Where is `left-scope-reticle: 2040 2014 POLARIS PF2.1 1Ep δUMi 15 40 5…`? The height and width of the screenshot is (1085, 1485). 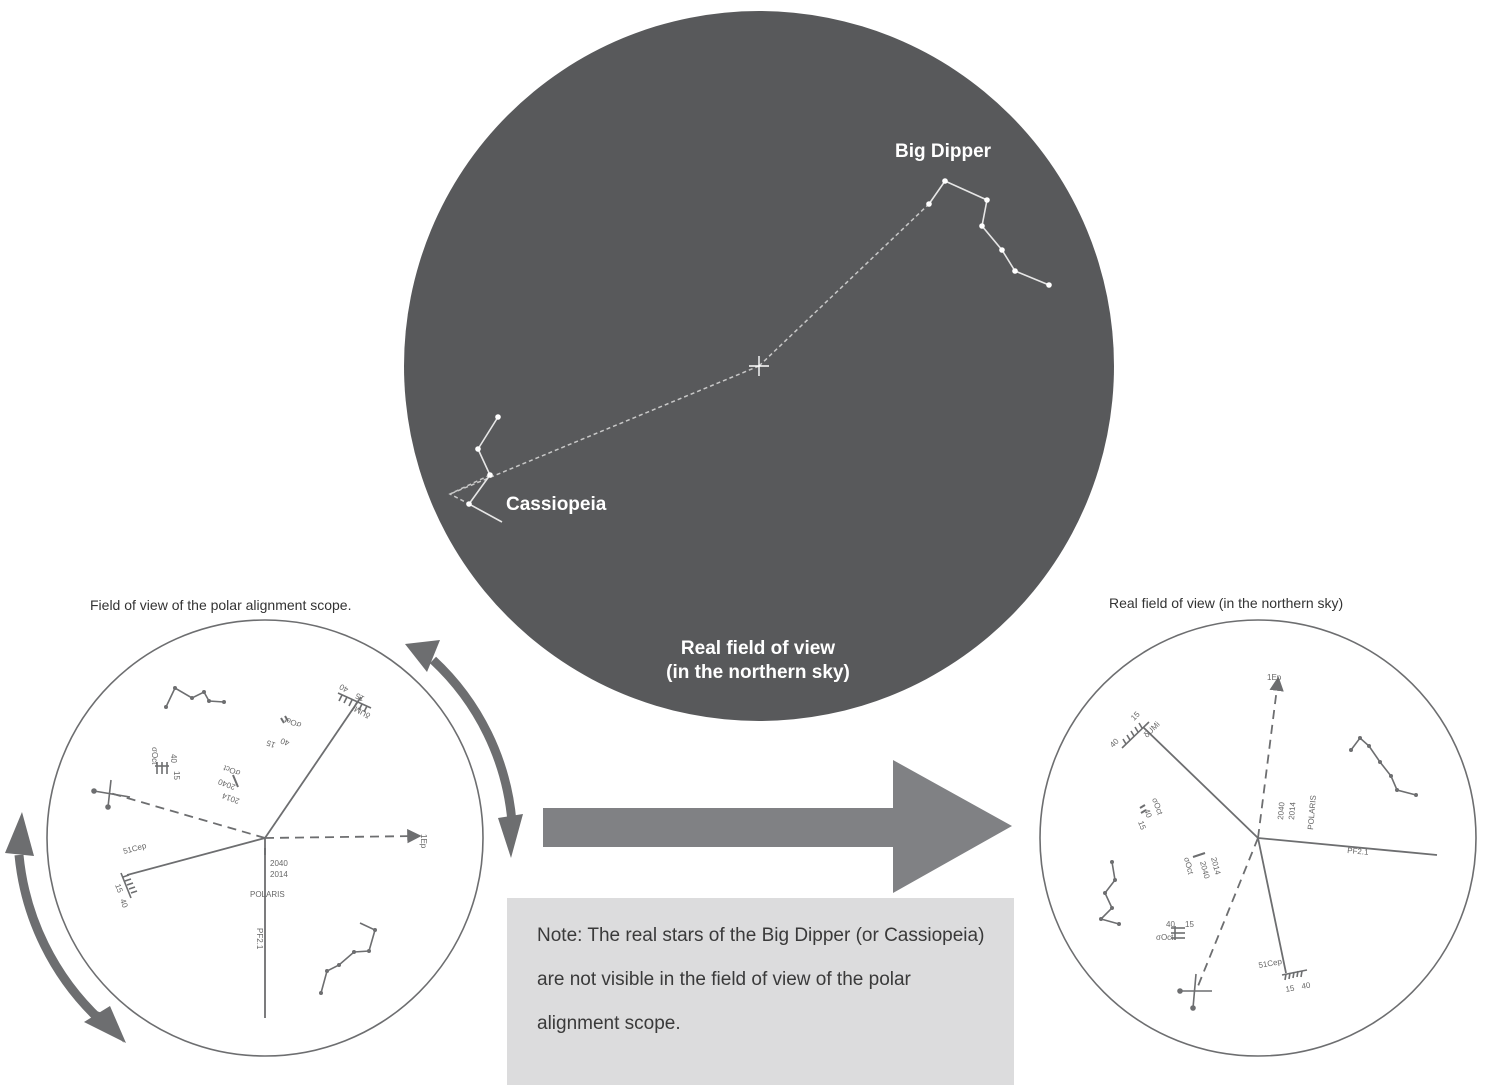
left-scope-reticle: 2040 2014 POLARIS PF2.1 1Ep δUMi 15 40 5… is located at coordinates (265, 838).